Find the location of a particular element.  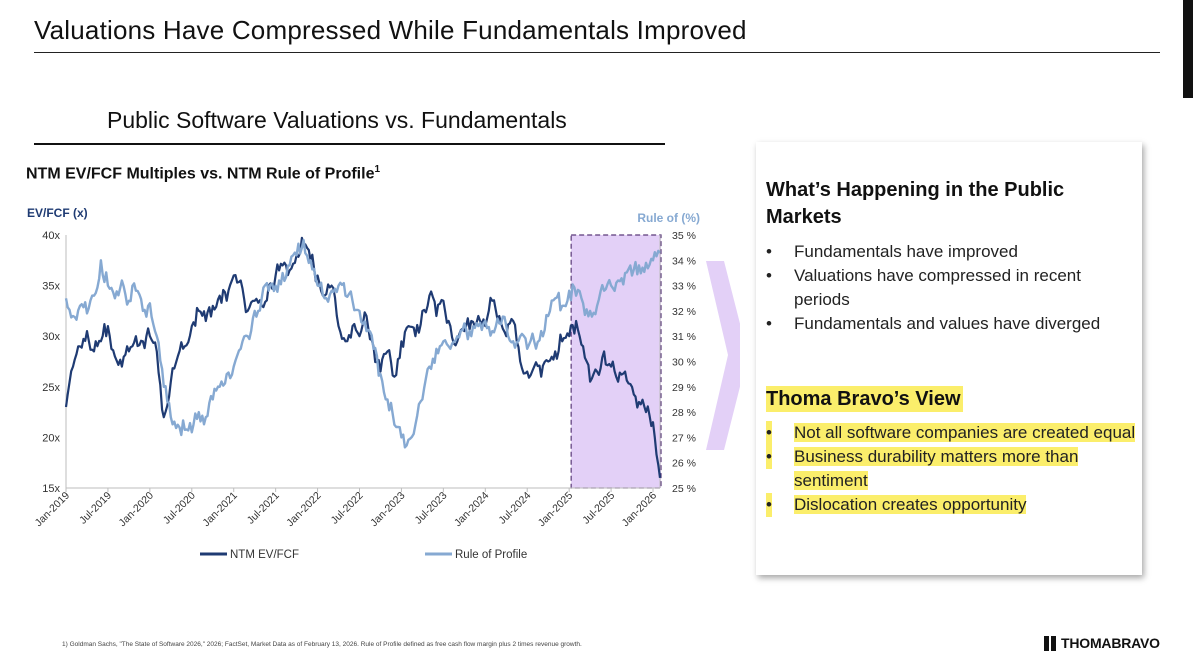

view-bullet-item: • Dislocation creates opportunity is located at coordinates (951, 505).